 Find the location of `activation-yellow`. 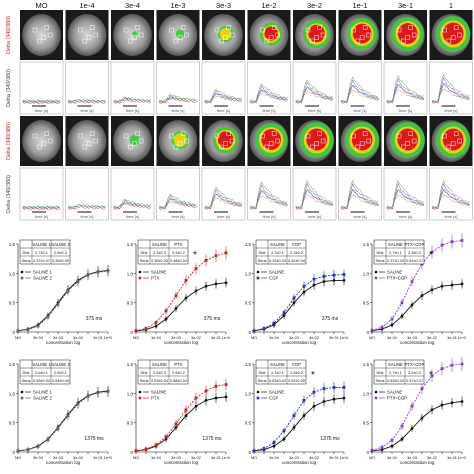

activation-yellow is located at coordinates (225, 34).